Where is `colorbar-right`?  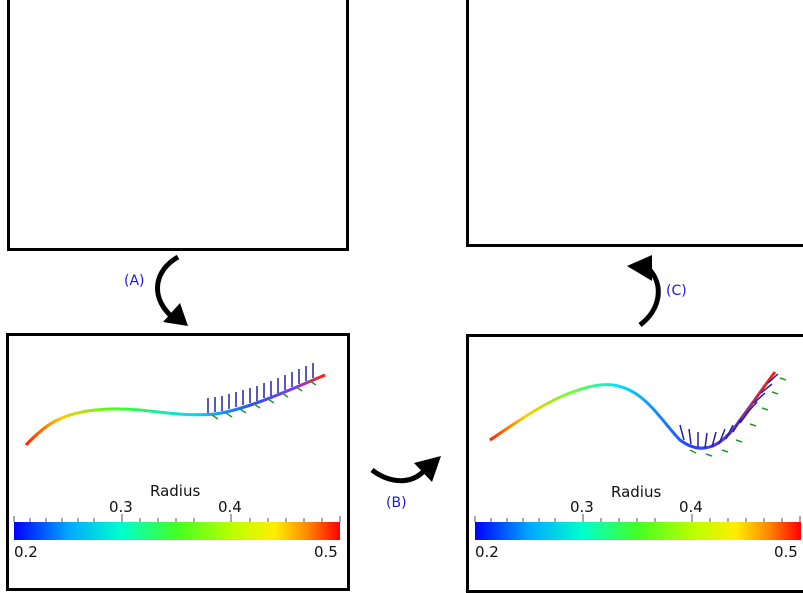
colorbar-right is located at coordinates (637, 527).